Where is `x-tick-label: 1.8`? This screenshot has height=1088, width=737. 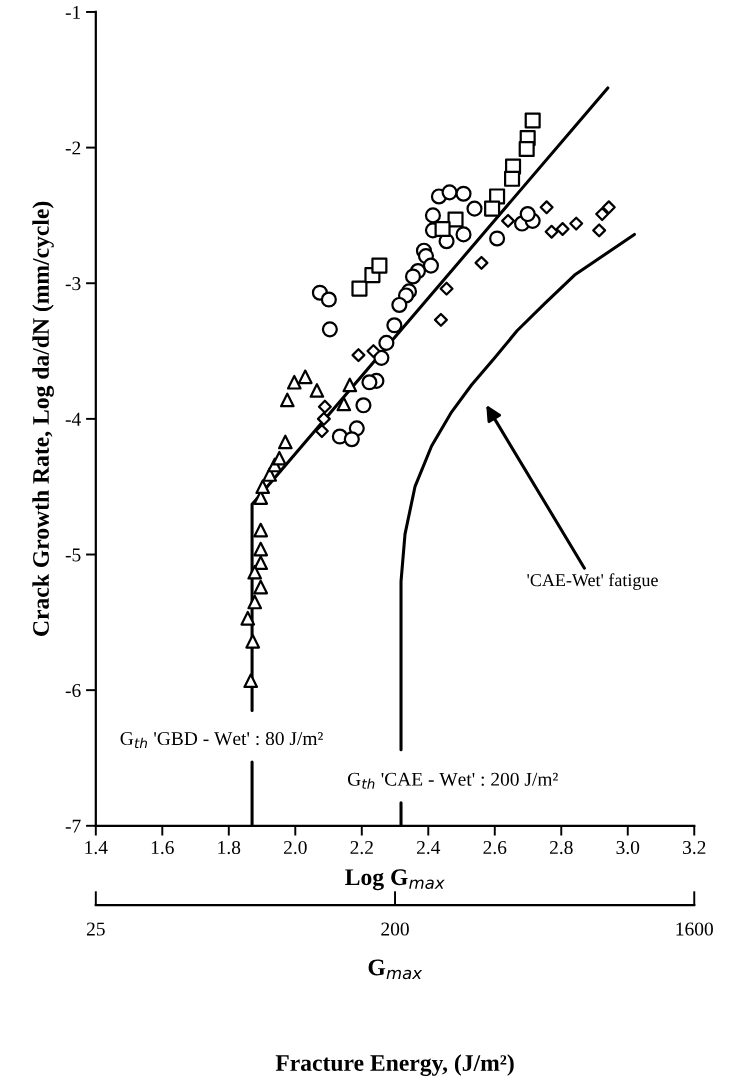 x-tick-label: 1.8 is located at coordinates (229, 847).